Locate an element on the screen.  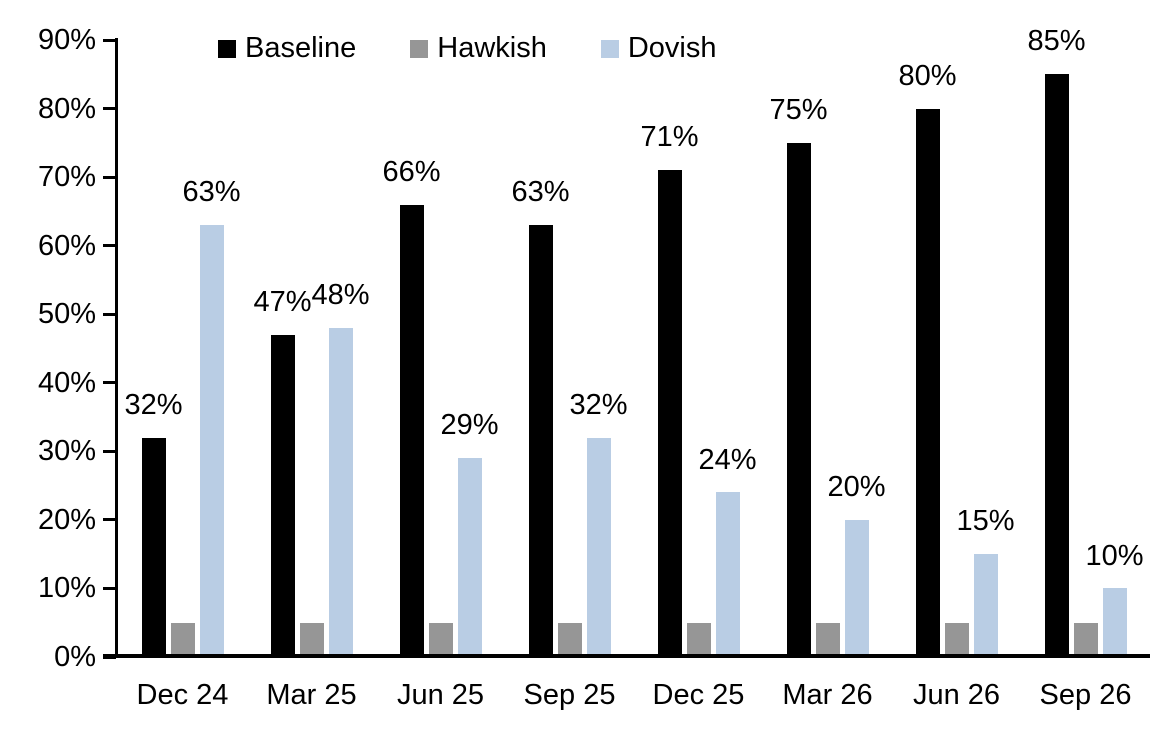
bar-group-jun-26: 80% 15% is located at coordinates (956, 348).